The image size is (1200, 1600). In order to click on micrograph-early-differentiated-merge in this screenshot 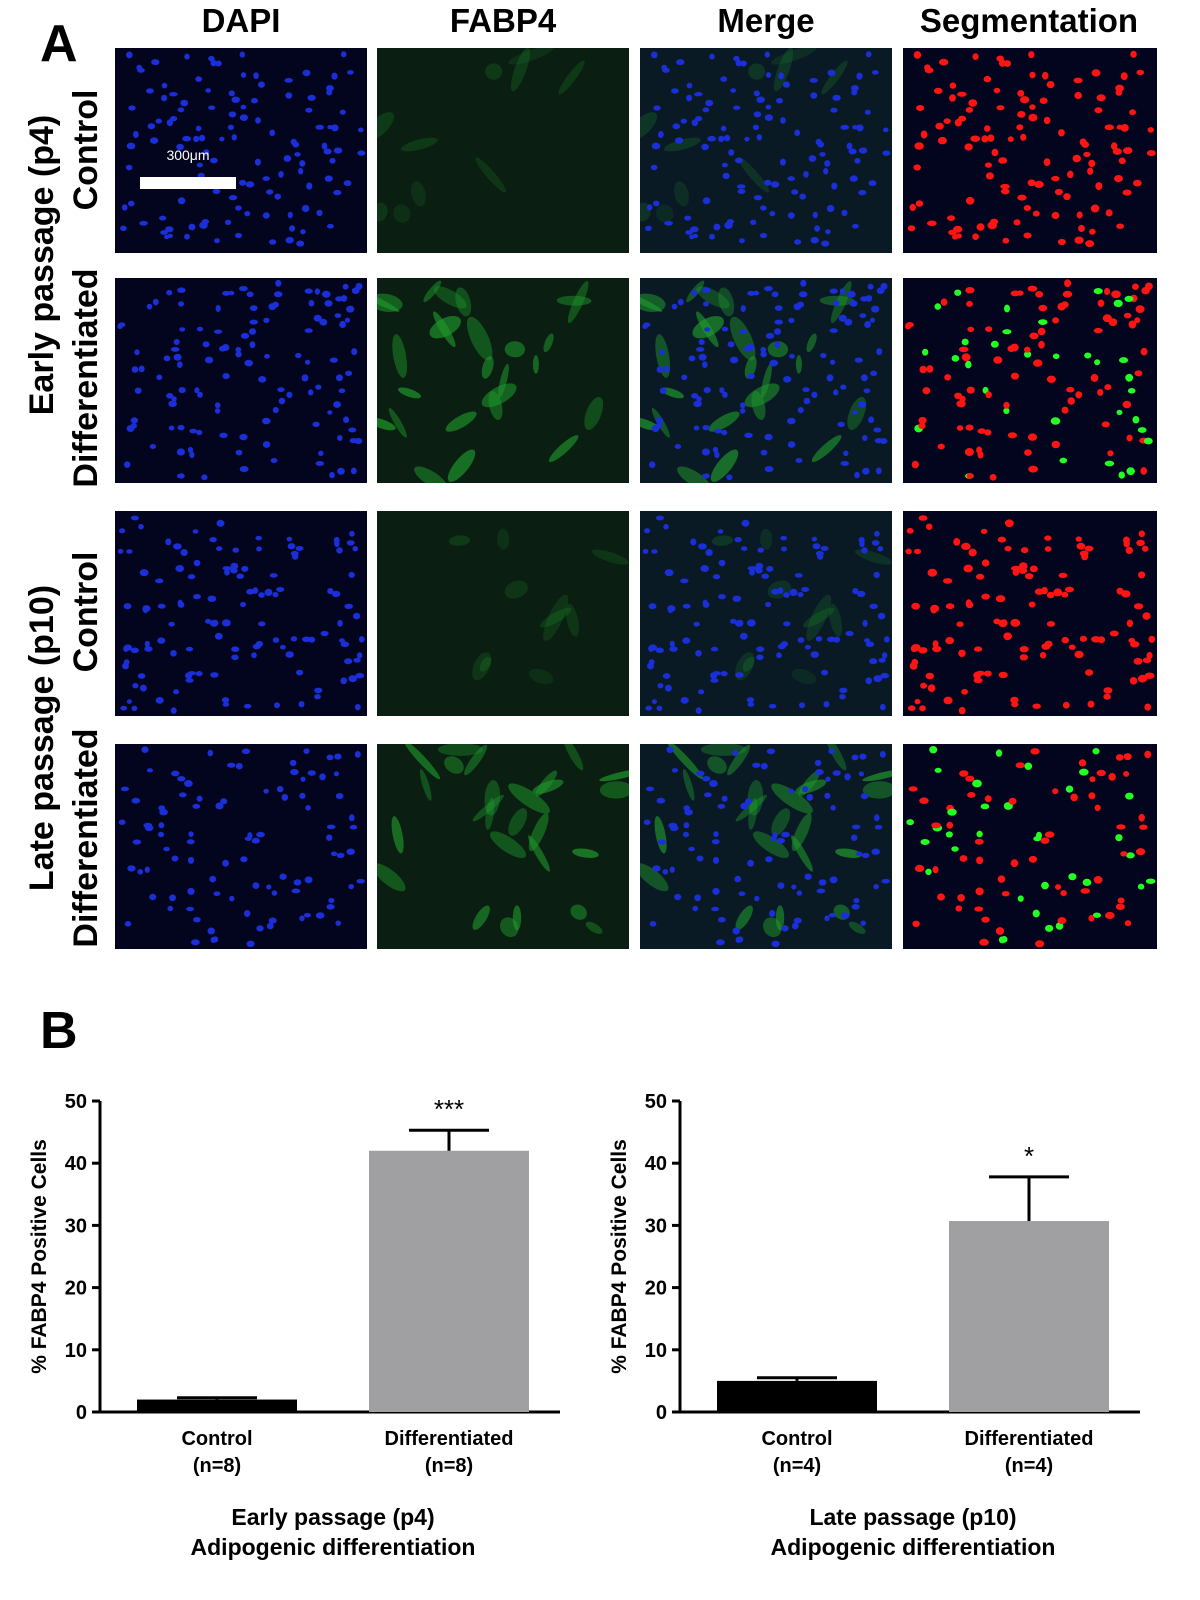, I will do `click(766, 380)`.